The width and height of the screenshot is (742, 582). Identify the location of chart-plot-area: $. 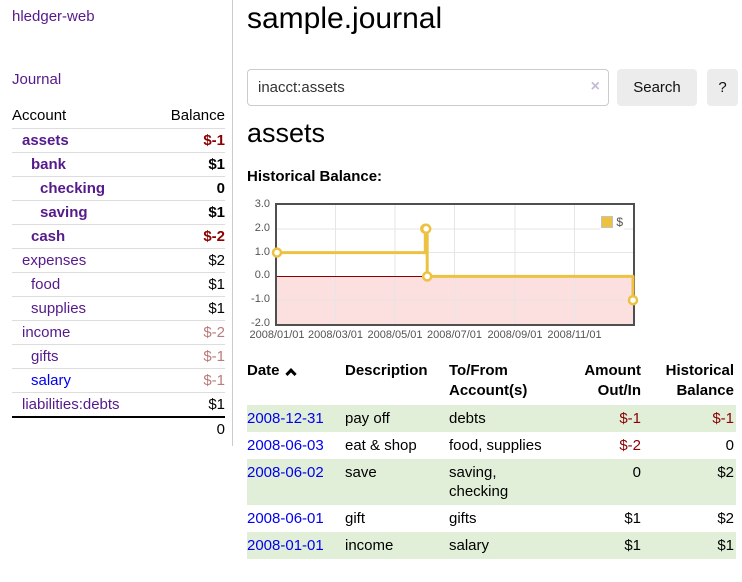
(455, 264).